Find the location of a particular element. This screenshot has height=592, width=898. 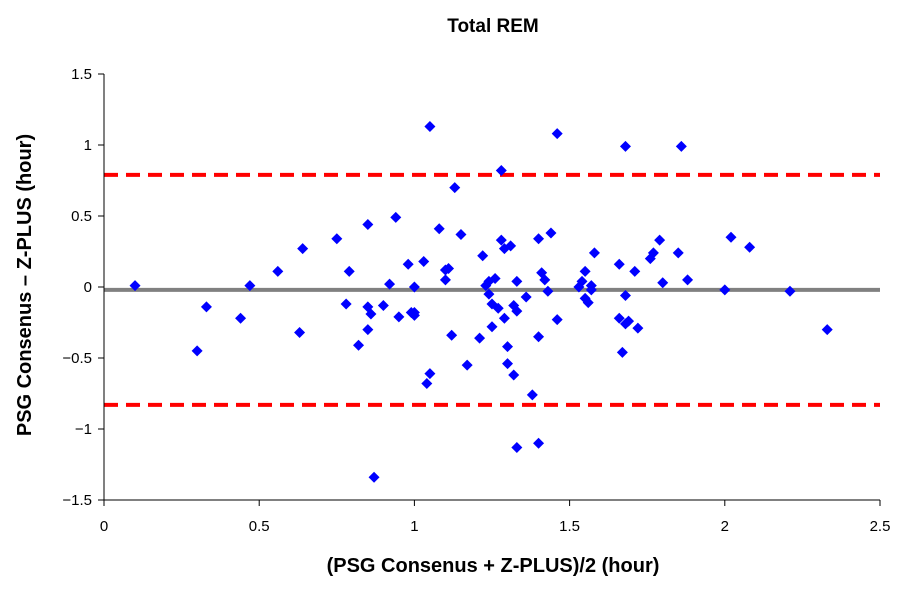

y-tick-label: 1.5 is located at coordinates (81, 74).